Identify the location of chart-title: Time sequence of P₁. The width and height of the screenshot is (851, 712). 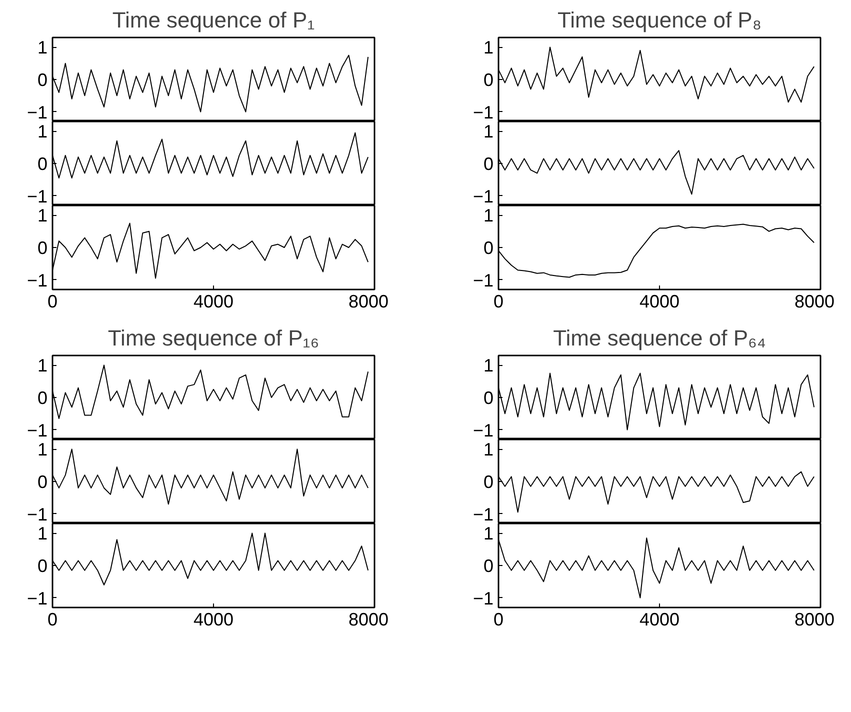
(213, 20).